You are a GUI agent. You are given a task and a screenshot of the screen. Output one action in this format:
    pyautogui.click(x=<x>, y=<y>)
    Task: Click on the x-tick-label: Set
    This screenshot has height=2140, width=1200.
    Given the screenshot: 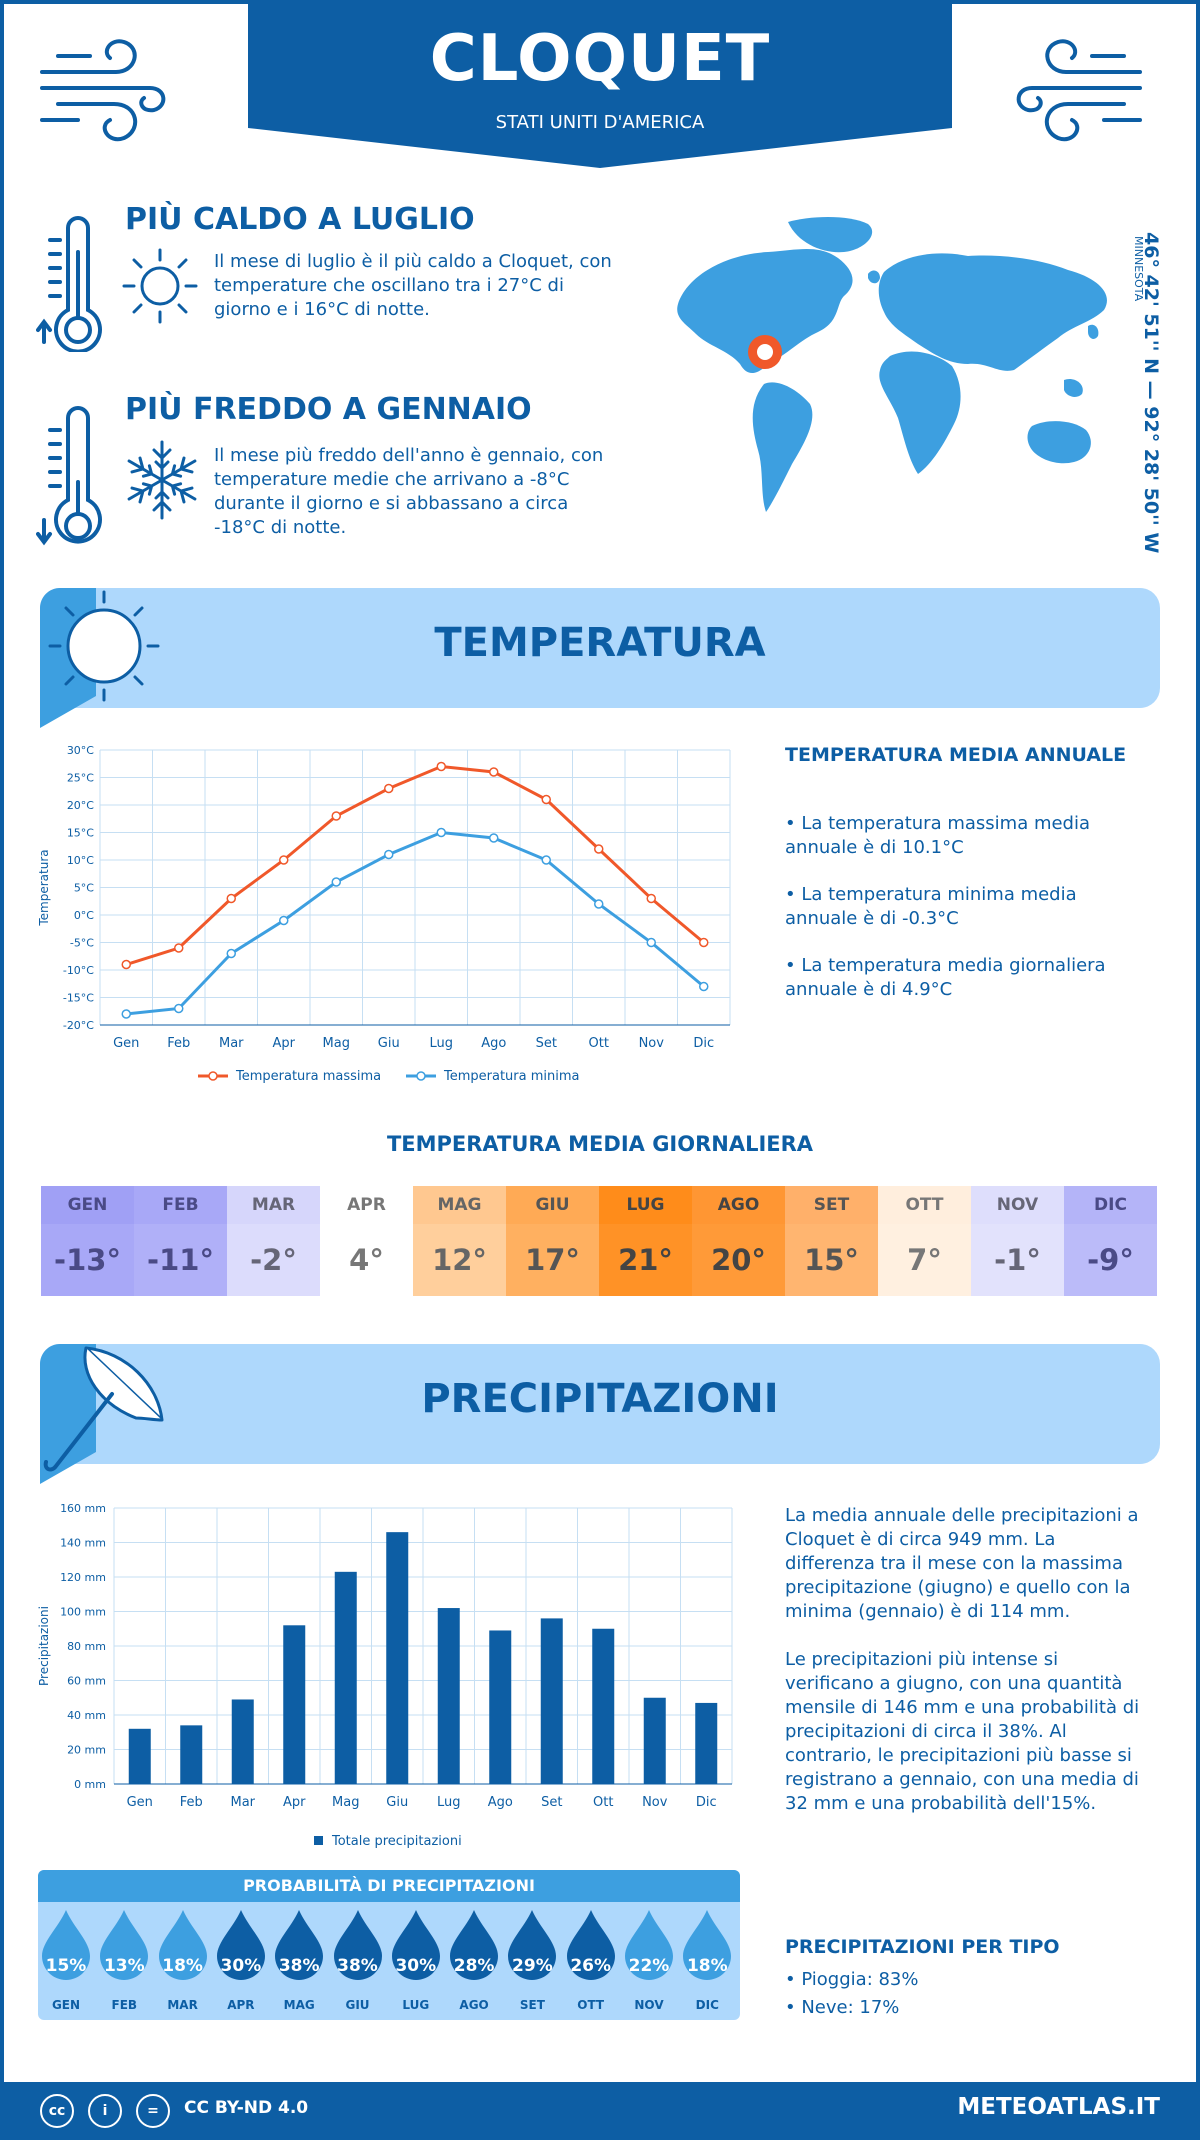 What is the action you would take?
    pyautogui.click(x=551, y=1802)
    